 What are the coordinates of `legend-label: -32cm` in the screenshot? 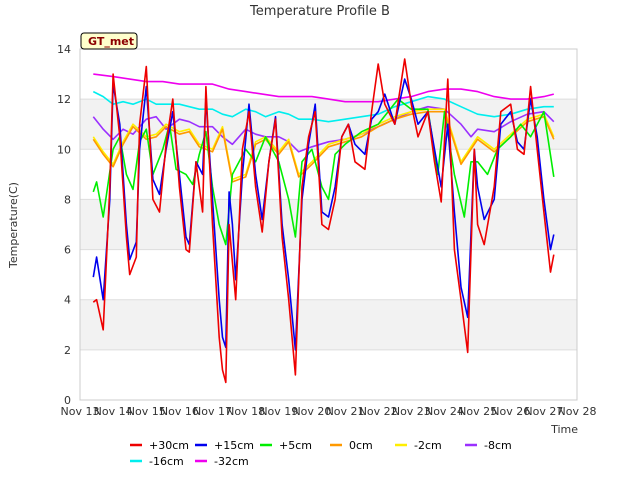 It's located at (231, 461).